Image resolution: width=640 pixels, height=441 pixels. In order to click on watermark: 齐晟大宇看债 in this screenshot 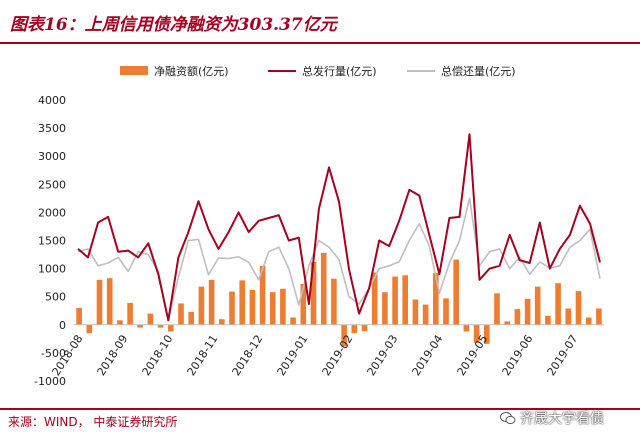, I will do `click(552, 418)`.